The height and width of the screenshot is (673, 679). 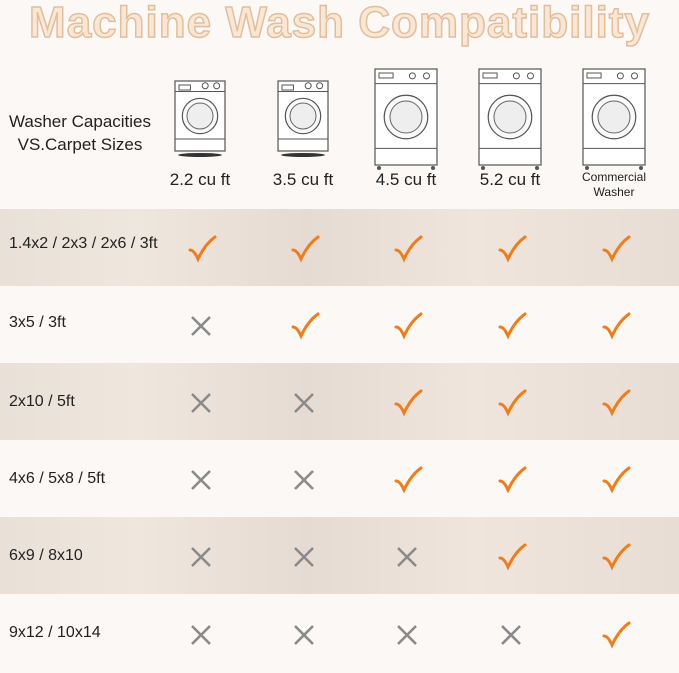 I want to click on column-header: 5.2 cu ft, so click(x=510, y=179).